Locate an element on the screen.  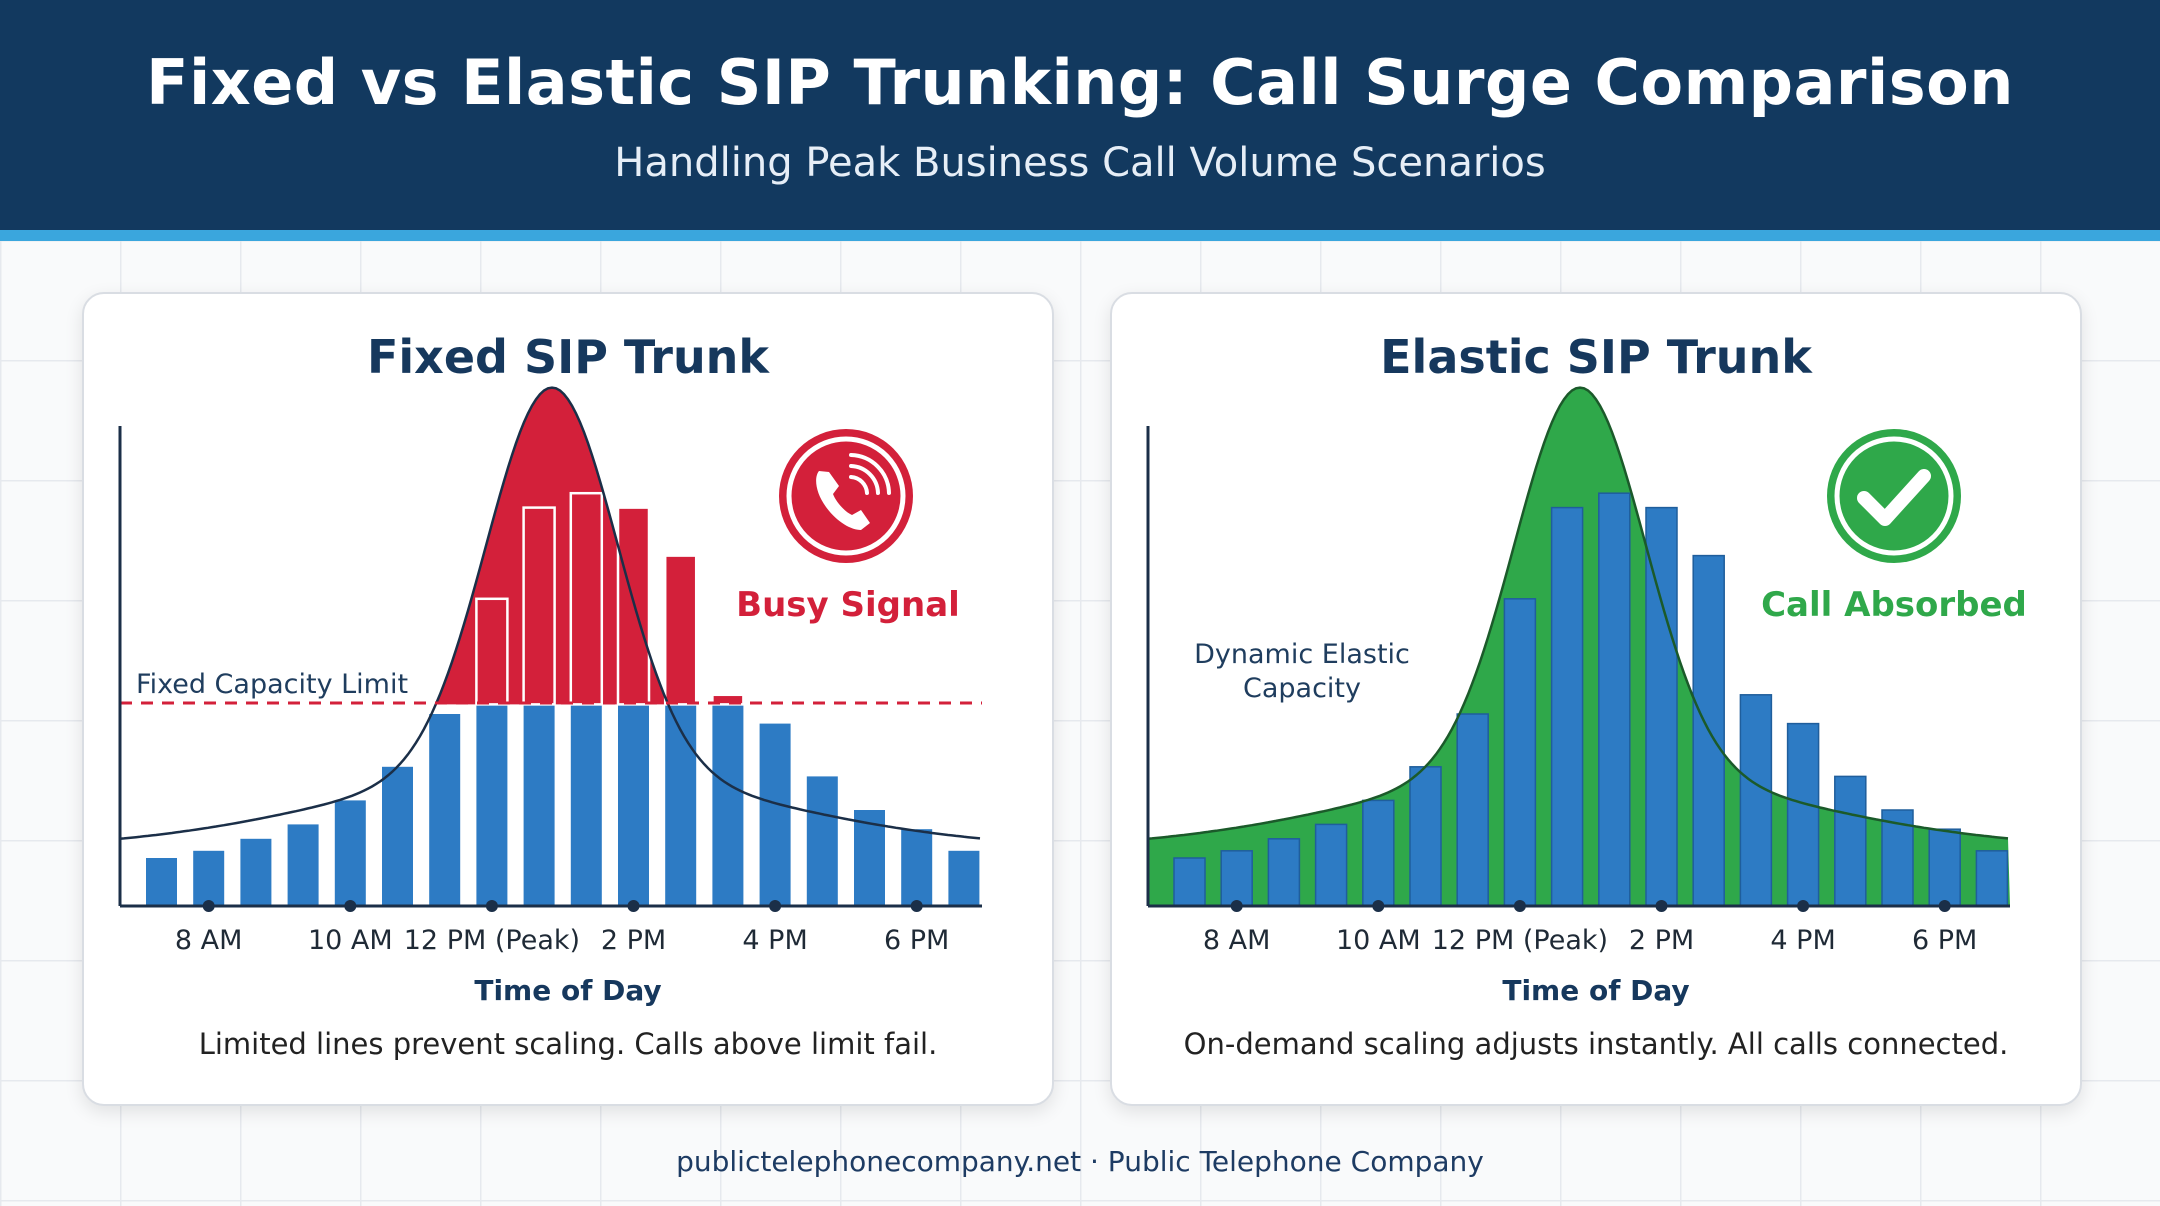
elastic-panel-title: Elastic SIP Trunk is located at coordinates (1596, 357).